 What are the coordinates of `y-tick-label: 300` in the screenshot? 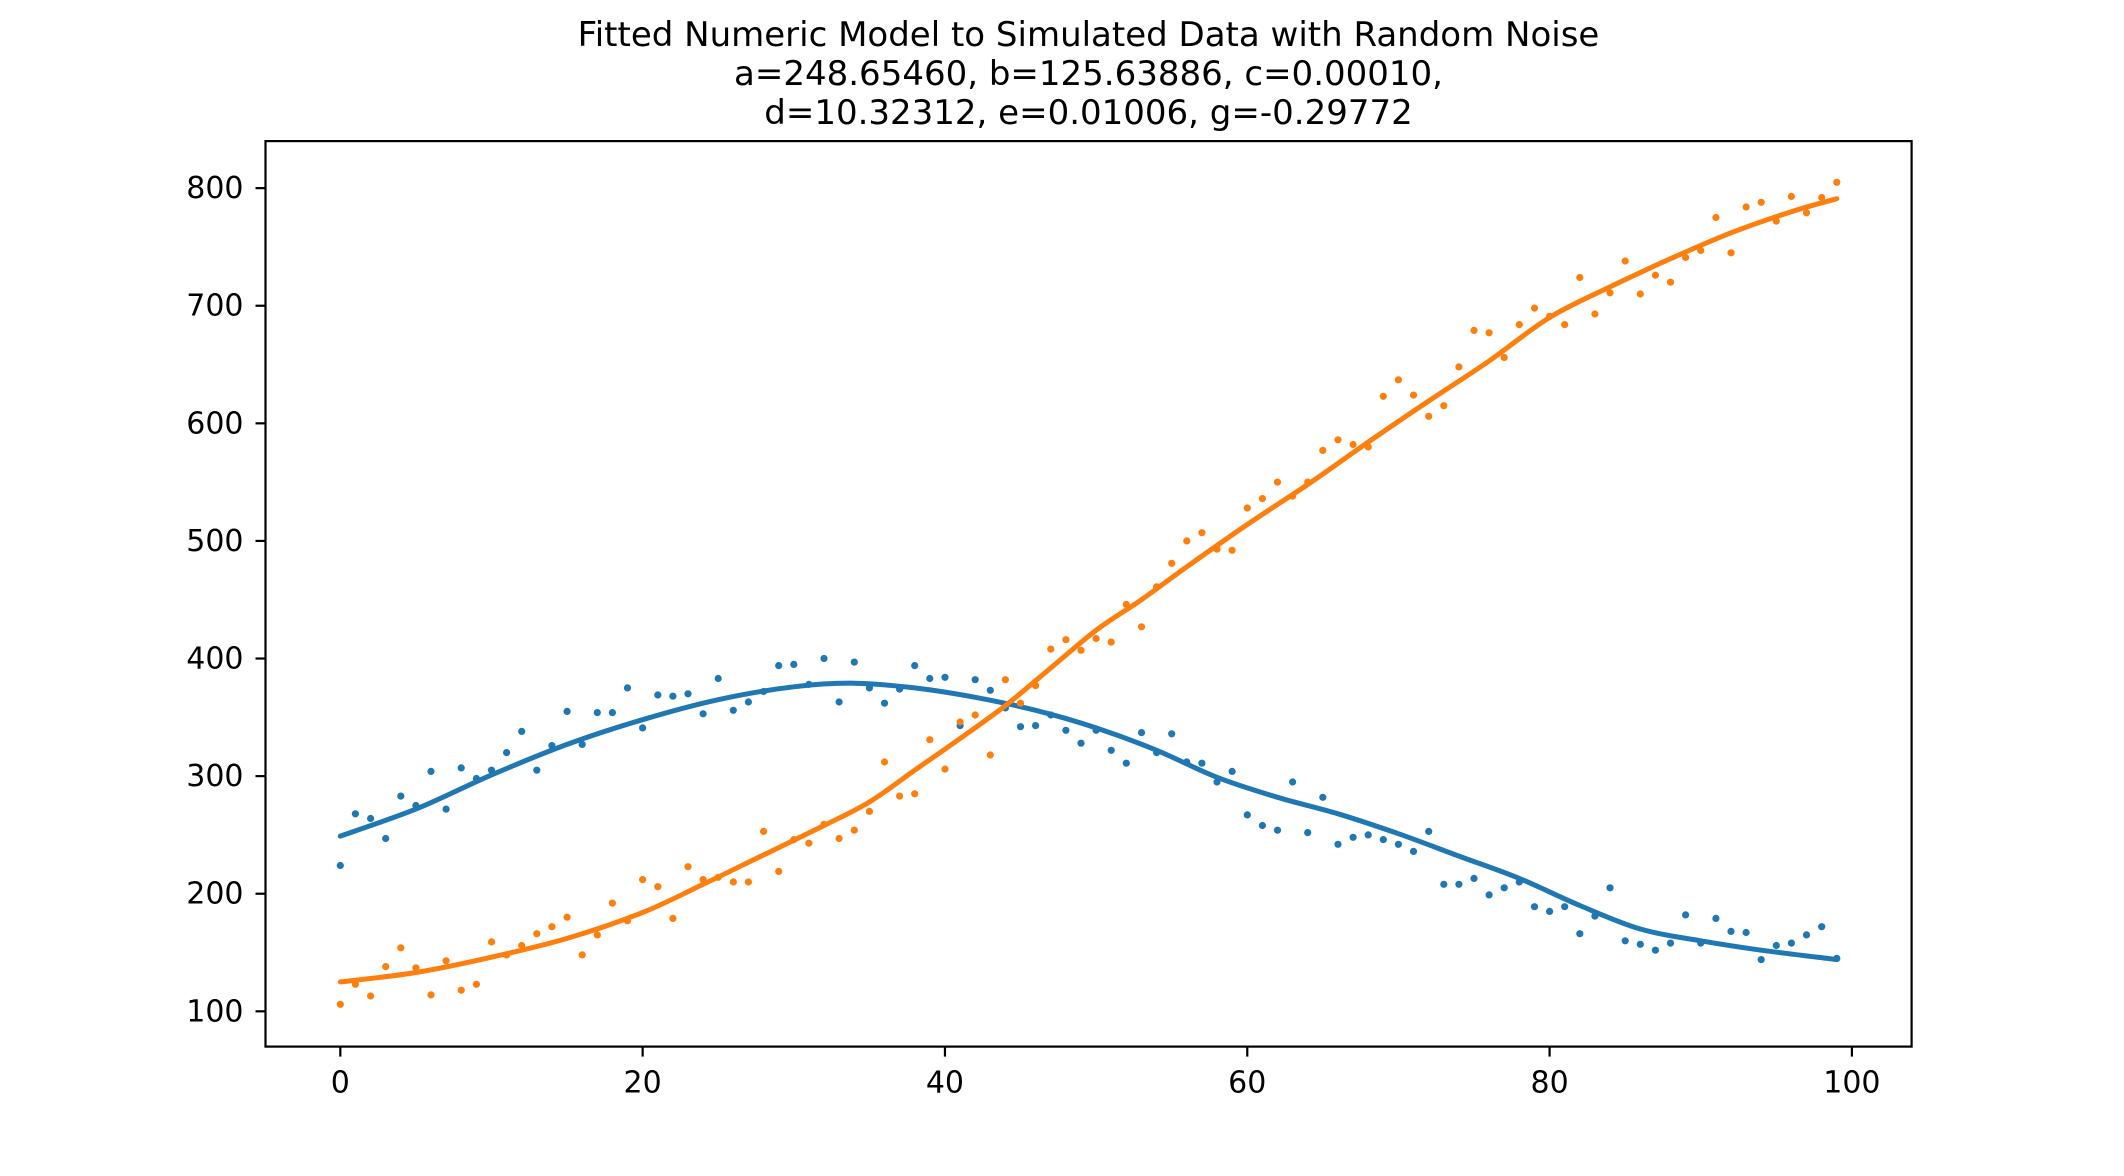 It's located at (214, 776).